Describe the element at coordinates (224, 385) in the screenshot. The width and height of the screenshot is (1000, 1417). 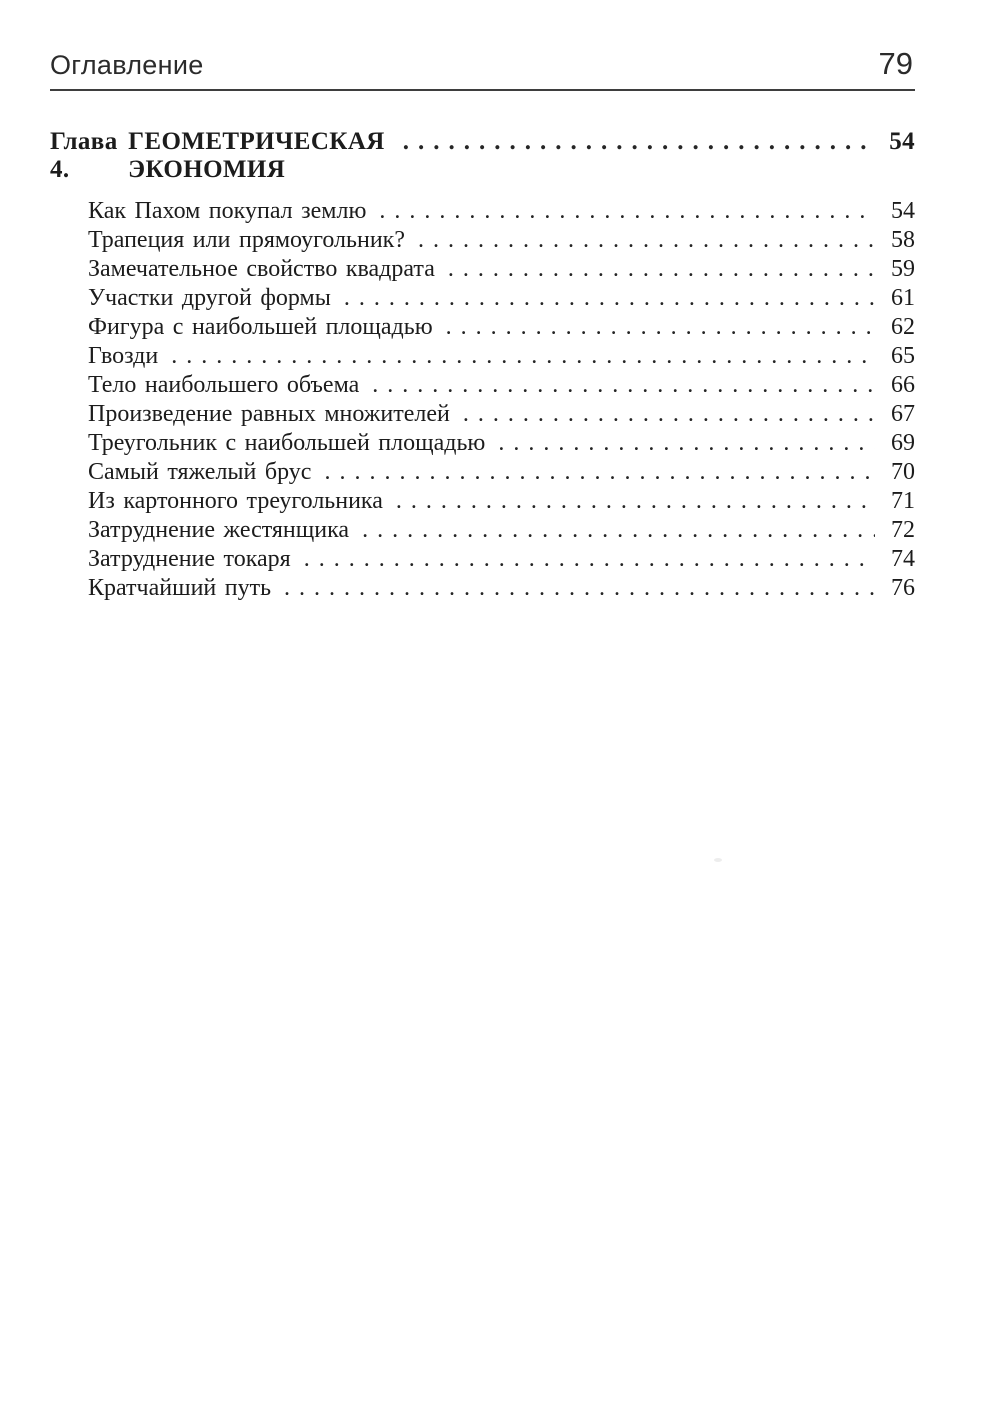
I see `toc-entry-title: Тело наибольшего объема` at that location.